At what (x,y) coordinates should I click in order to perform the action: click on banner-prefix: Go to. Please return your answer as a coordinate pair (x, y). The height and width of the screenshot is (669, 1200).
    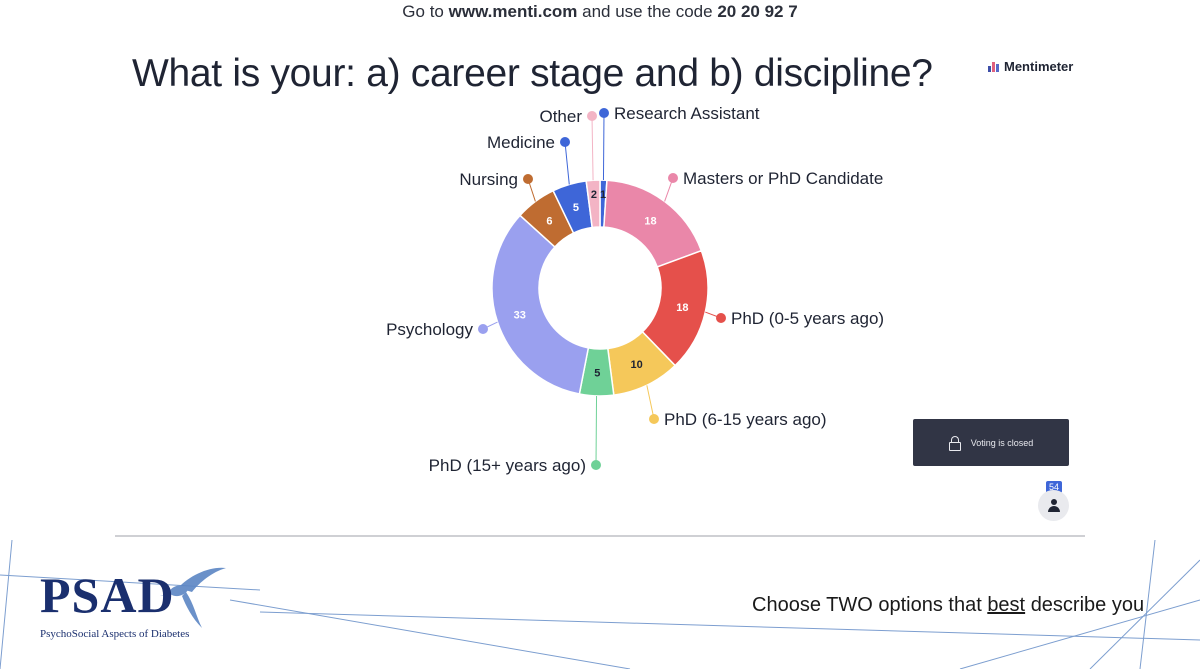
    Looking at the image, I should click on (423, 11).